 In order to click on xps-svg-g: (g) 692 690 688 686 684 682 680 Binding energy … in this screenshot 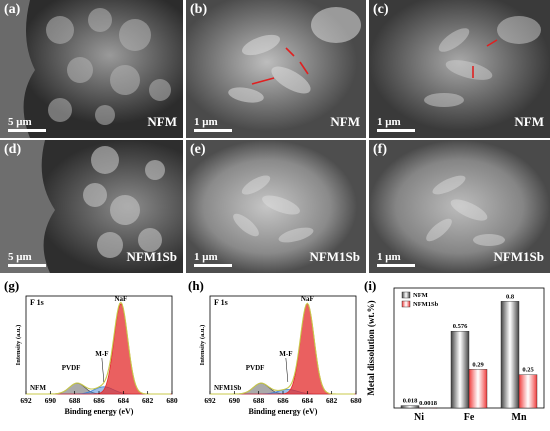, I will do `click(91, 347)`.